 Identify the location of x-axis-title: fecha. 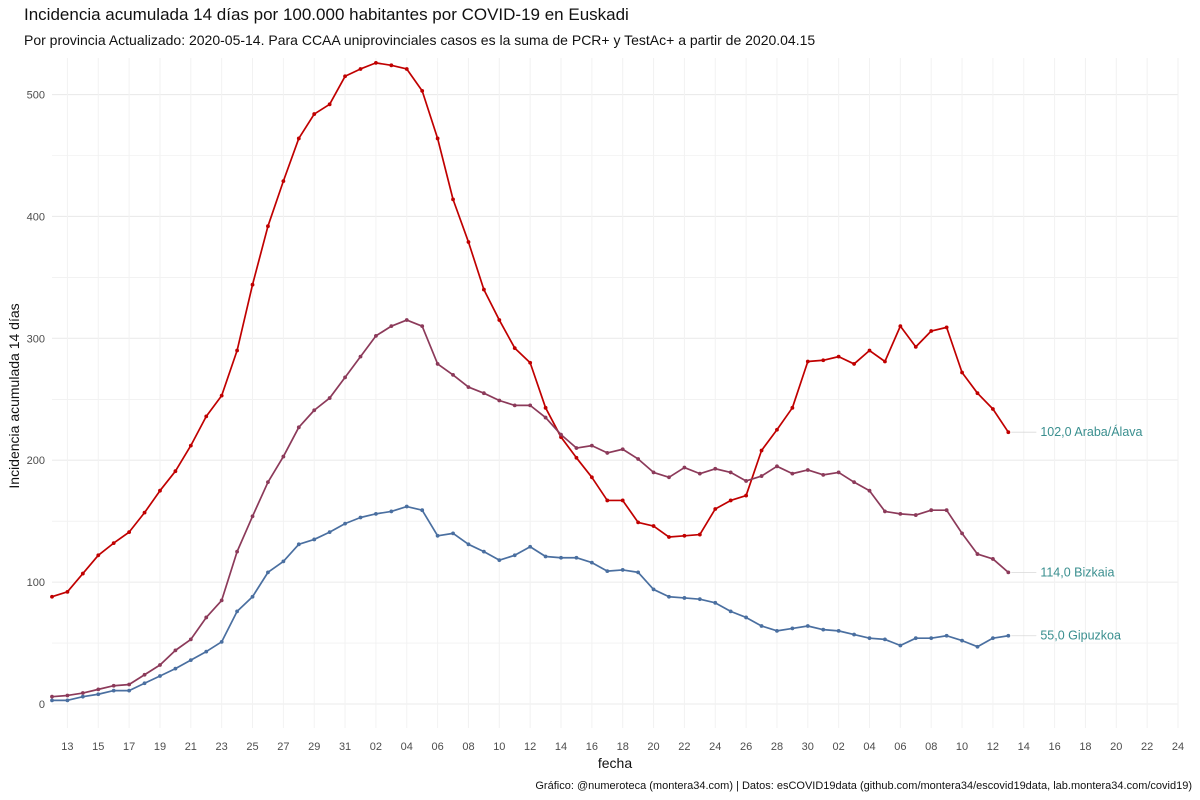
(615, 763).